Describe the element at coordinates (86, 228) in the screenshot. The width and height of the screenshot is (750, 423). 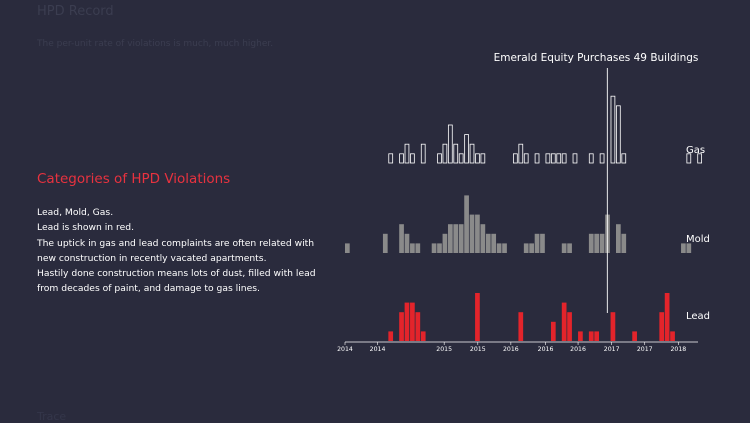
I see `description-line: Lead is shown in red.` at that location.